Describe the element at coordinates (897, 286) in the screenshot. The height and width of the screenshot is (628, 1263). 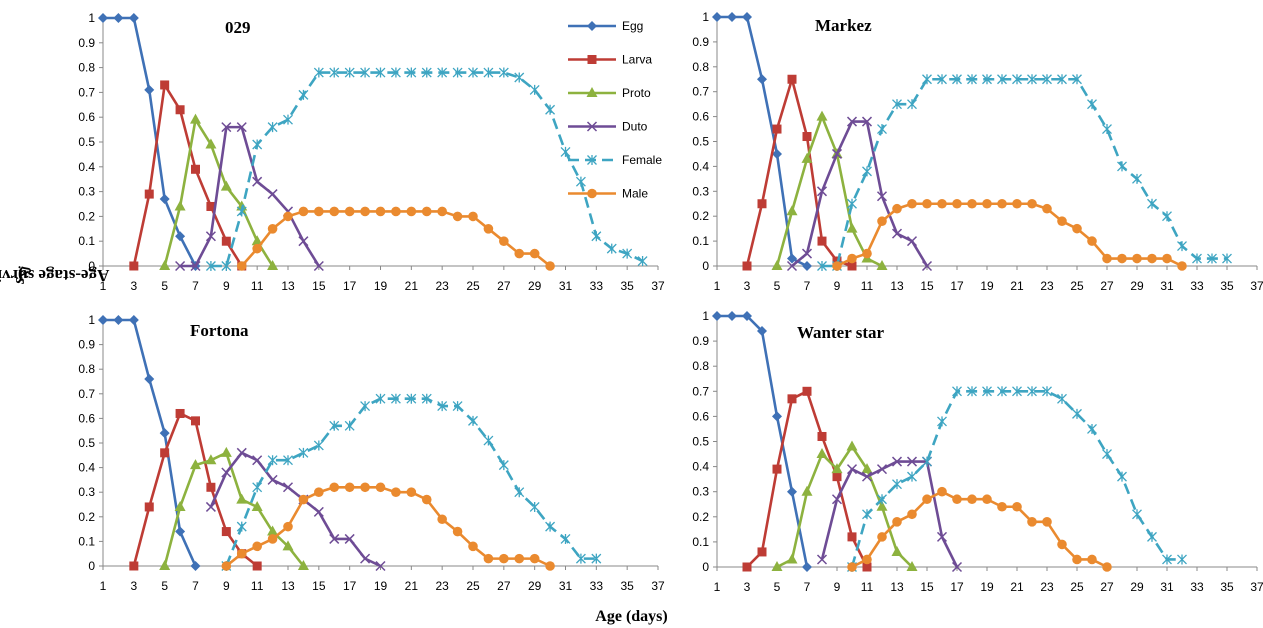
I see `x-tick-label: 13` at that location.